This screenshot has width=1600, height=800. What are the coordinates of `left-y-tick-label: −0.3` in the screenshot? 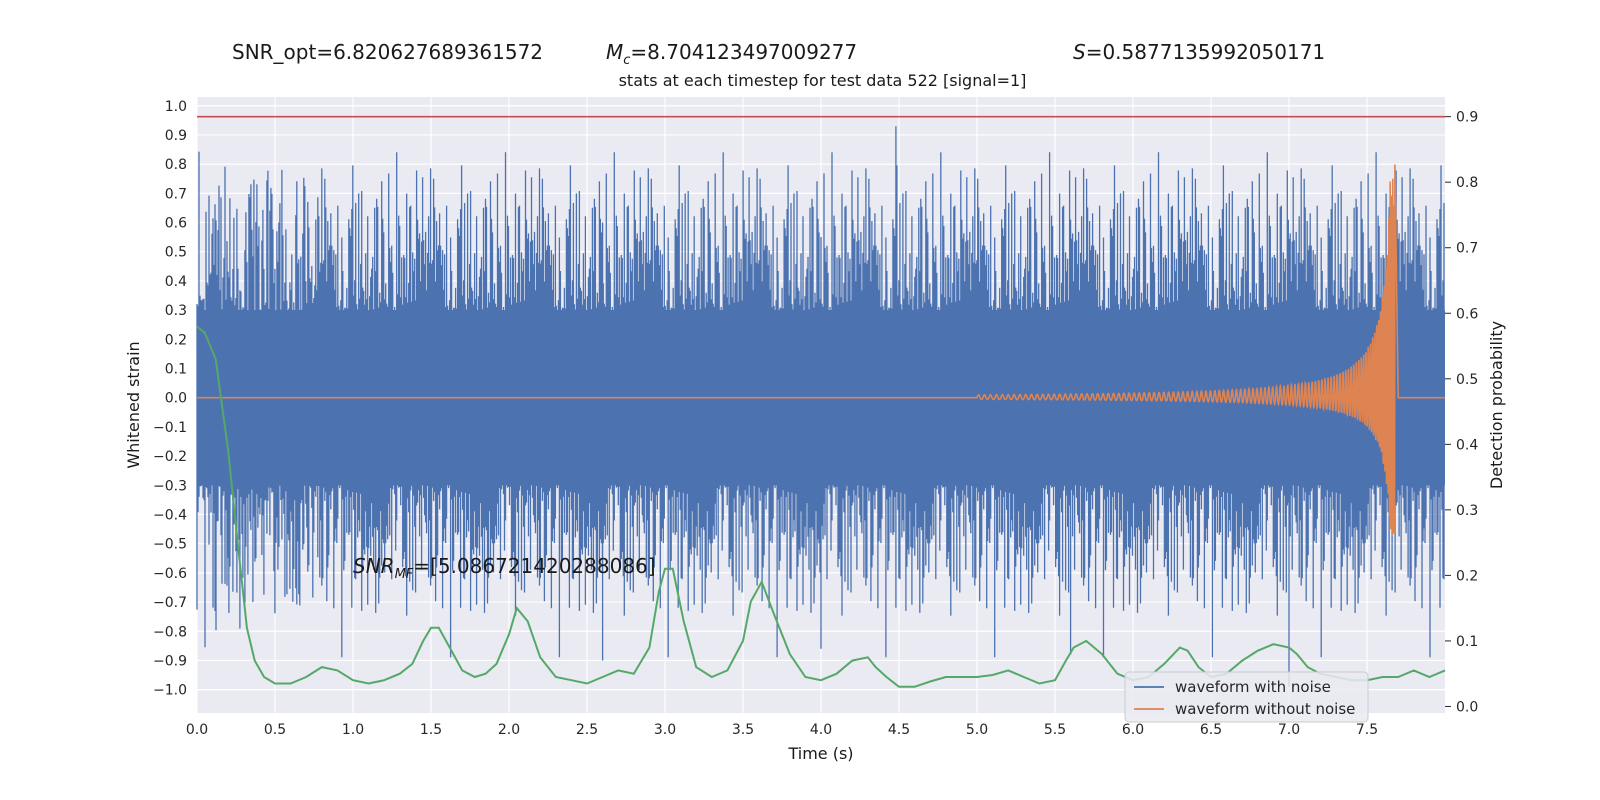 It's located at (170, 486).